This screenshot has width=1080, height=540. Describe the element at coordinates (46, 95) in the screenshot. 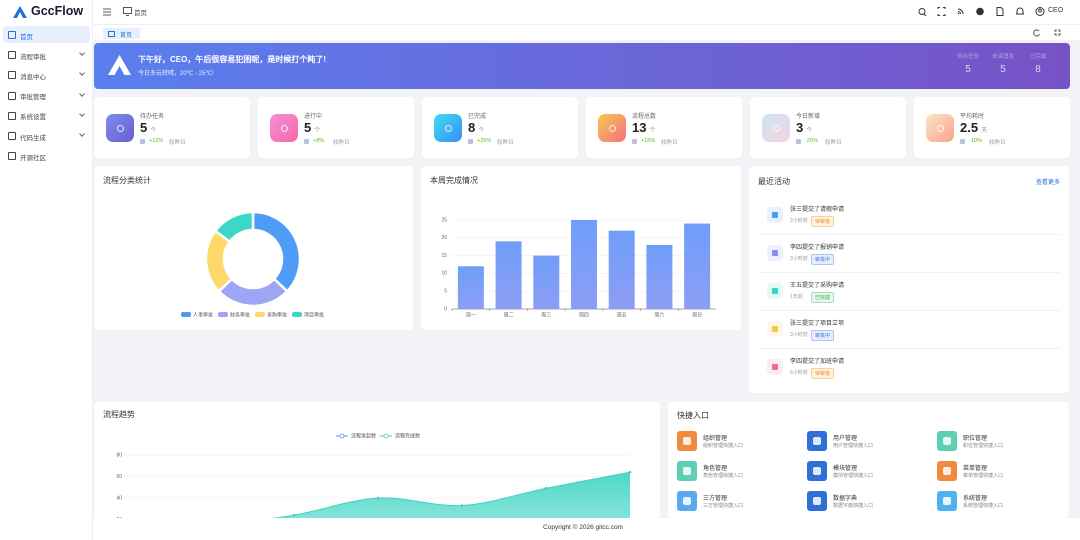

I see `menu-item: 审批管理` at that location.